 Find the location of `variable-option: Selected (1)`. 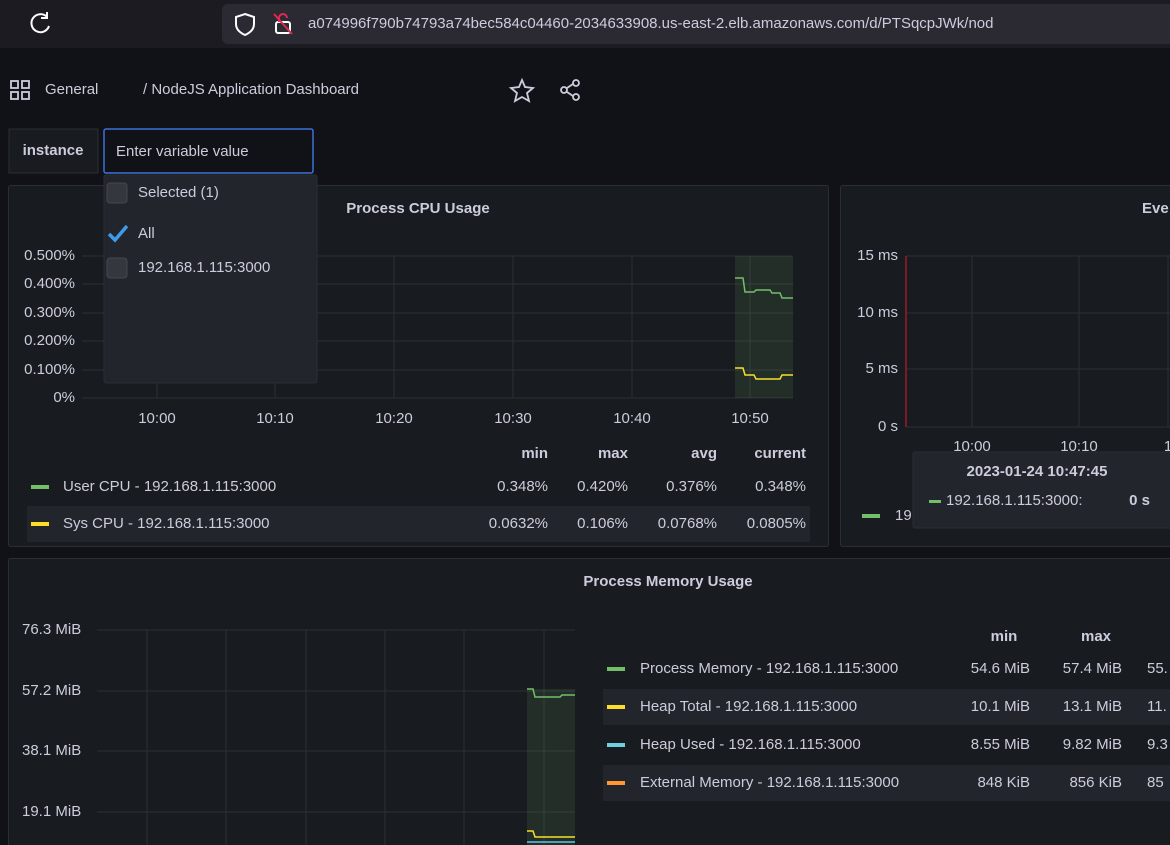

variable-option: Selected (1) is located at coordinates (178, 192).